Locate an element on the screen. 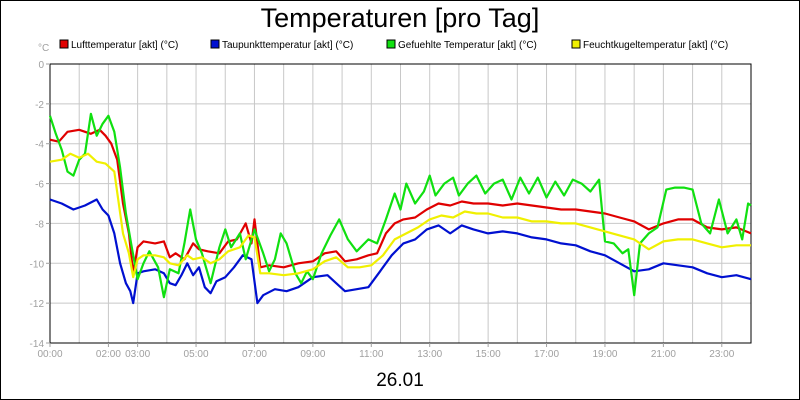  y-tick-label: -10 is located at coordinates (37, 264).